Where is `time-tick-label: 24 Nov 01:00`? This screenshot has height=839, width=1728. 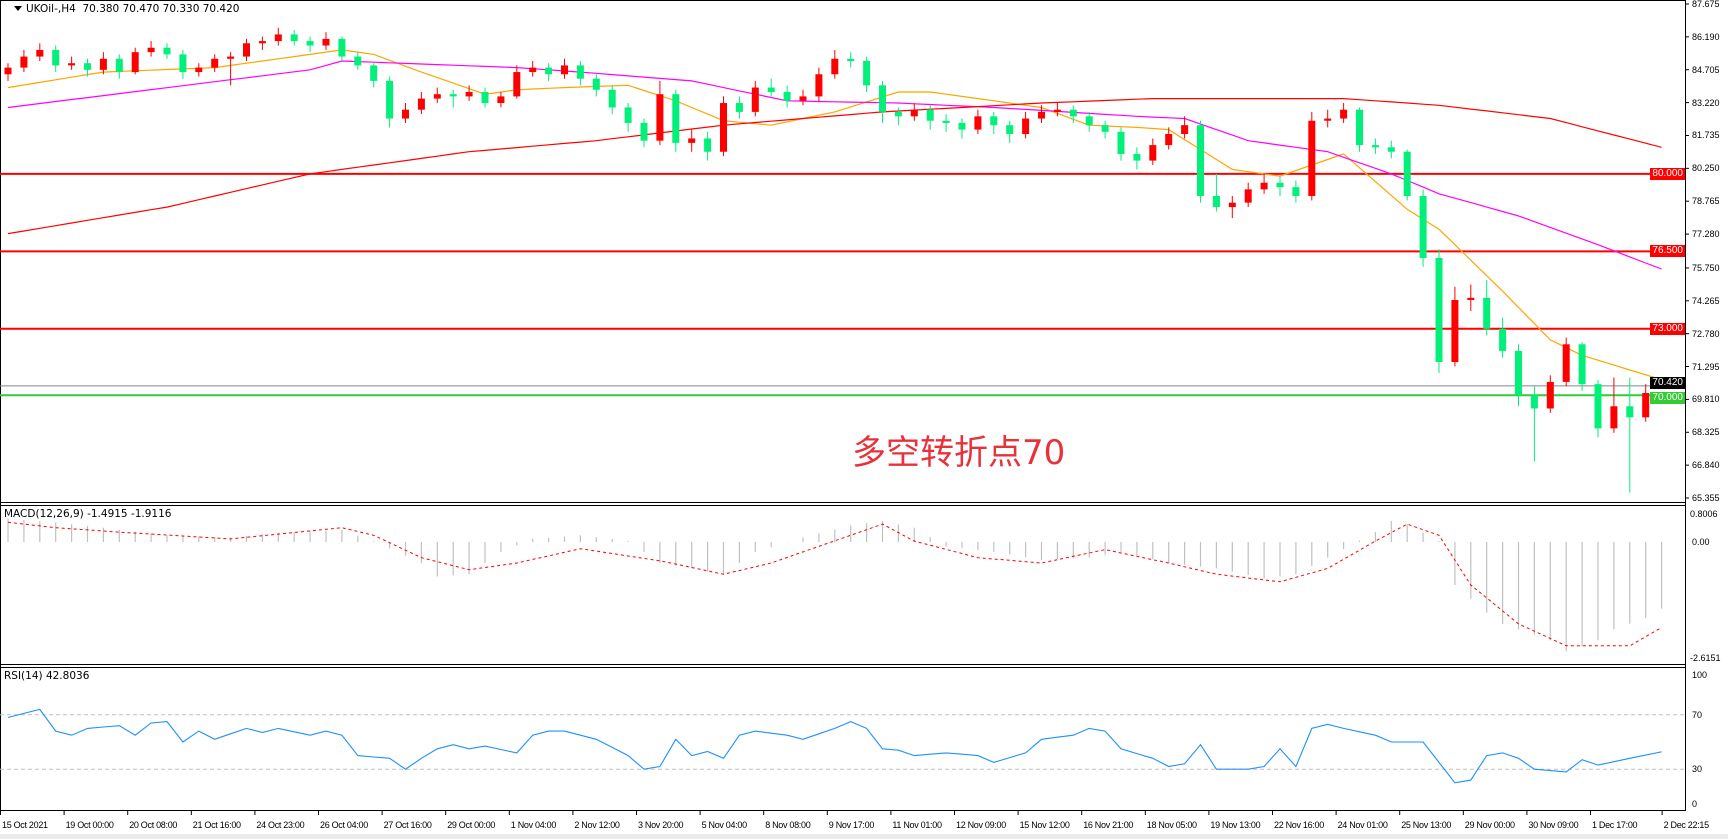 time-tick-label: 24 Nov 01:00 is located at coordinates (1362, 825).